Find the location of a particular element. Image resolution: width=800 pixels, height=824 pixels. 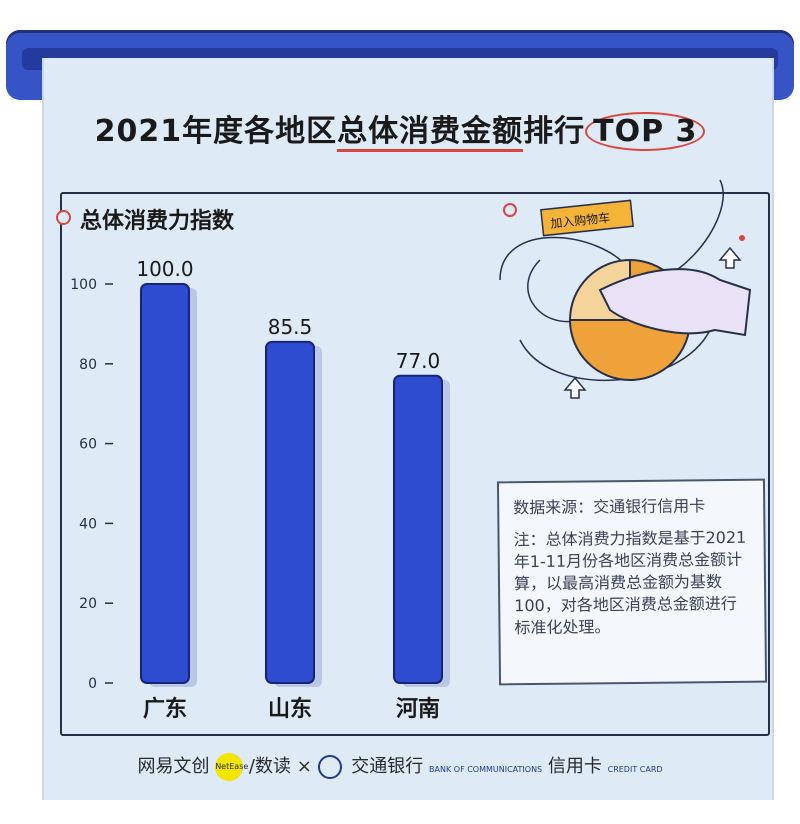

brand-netease: 网易文创 is located at coordinates (173, 766).